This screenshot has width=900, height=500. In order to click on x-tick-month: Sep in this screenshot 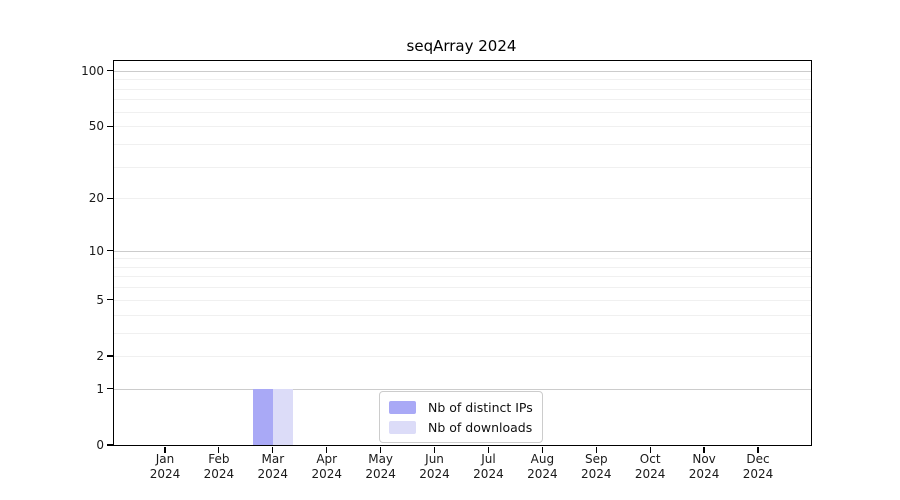, I will do `click(596, 459)`.